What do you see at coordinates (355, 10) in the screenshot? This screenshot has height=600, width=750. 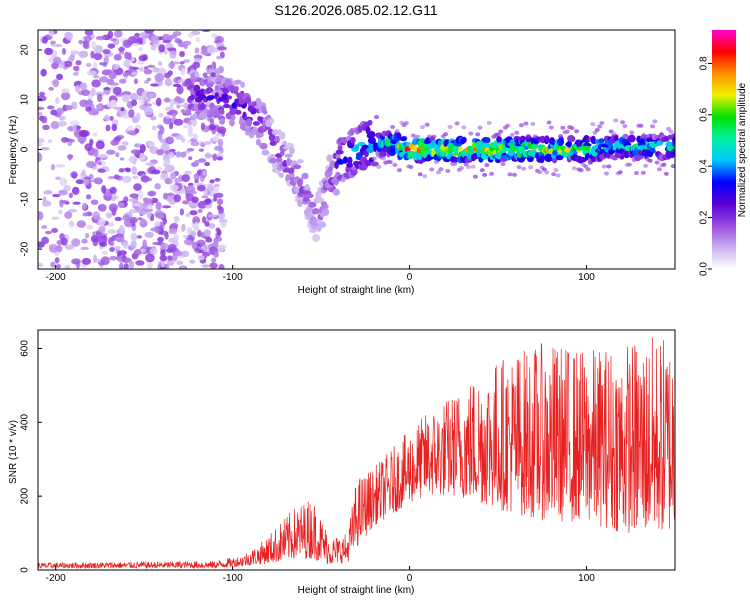 I see `figure-title: S126.2026.085.02.12.G11` at bounding box center [355, 10].